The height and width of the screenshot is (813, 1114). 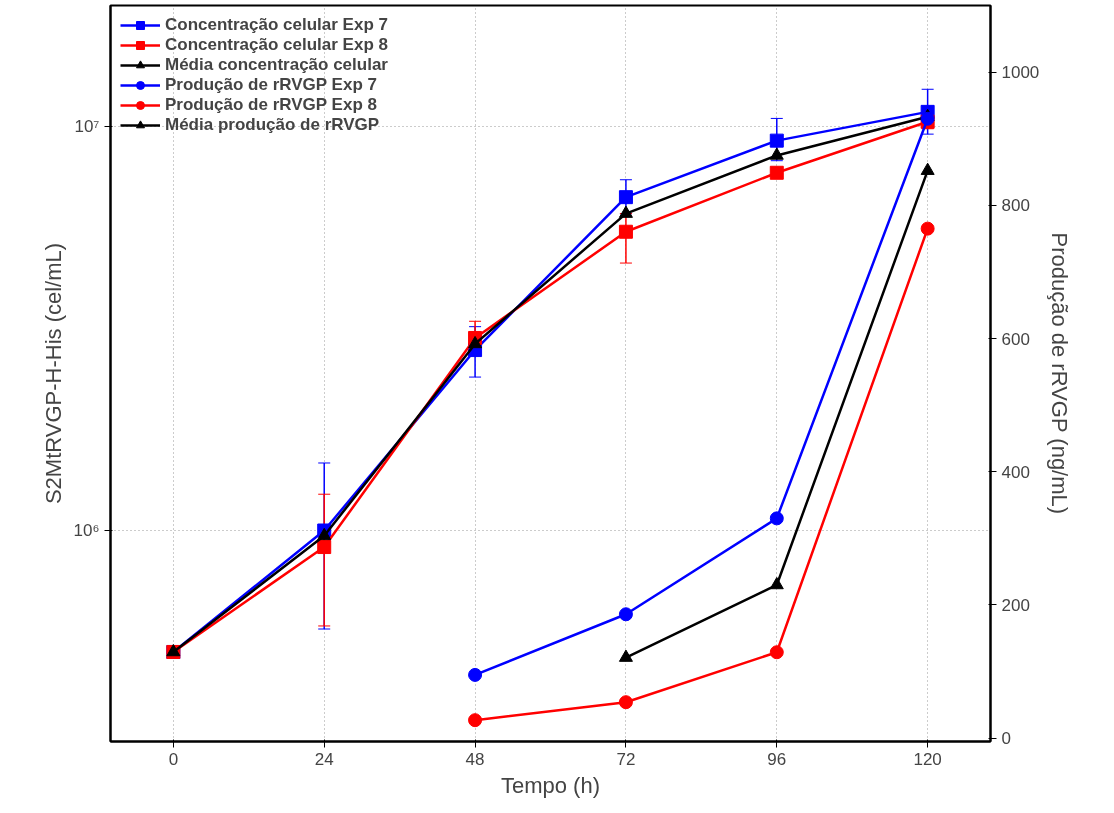 I want to click on x-tick-label: 48, so click(x=475, y=759).